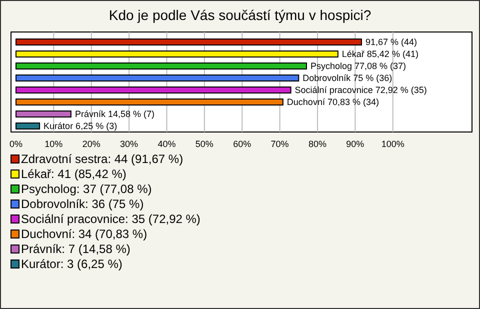 Image resolution: width=480 pixels, height=309 pixels. Describe the element at coordinates (332, 102) in the screenshot. I see `data-label: Duchovní 70,83 % (34)` at that location.